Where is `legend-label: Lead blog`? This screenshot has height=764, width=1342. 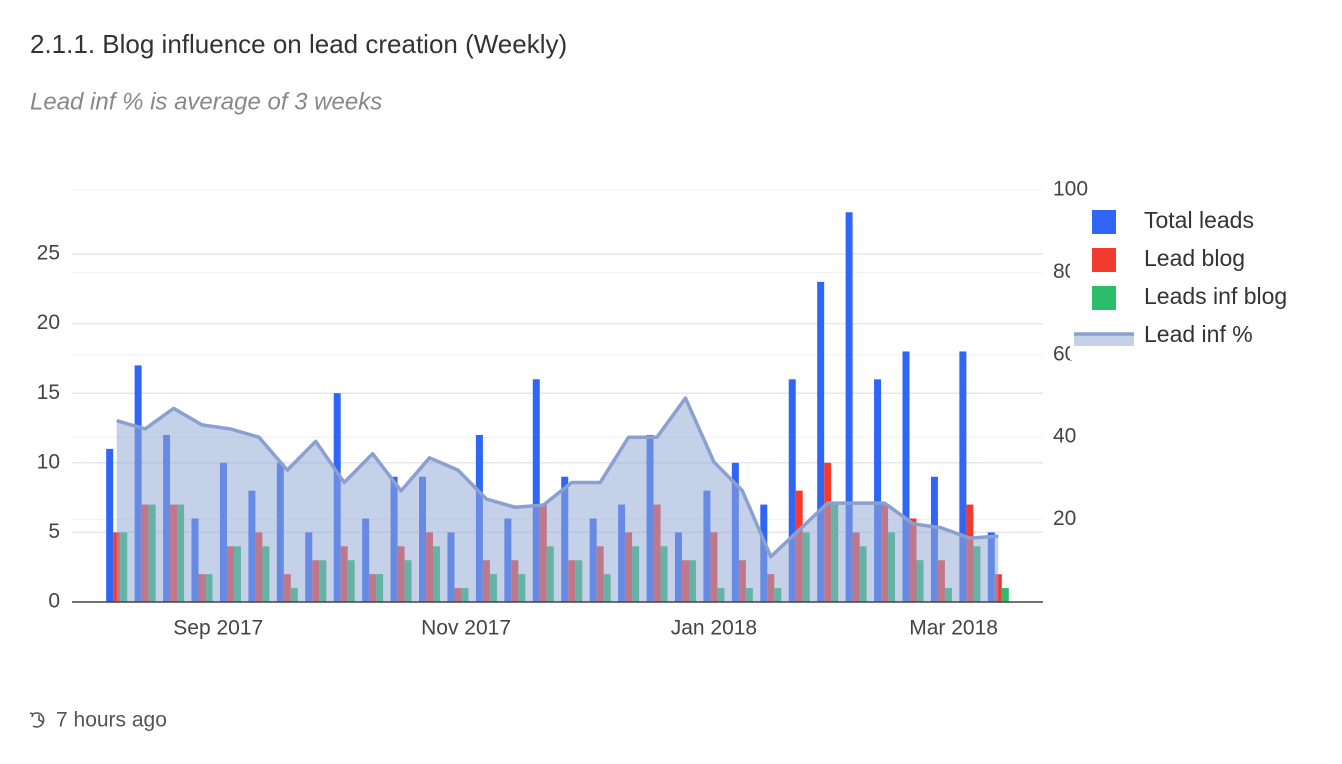
legend-label: Lead blog is located at coordinates (1194, 258).